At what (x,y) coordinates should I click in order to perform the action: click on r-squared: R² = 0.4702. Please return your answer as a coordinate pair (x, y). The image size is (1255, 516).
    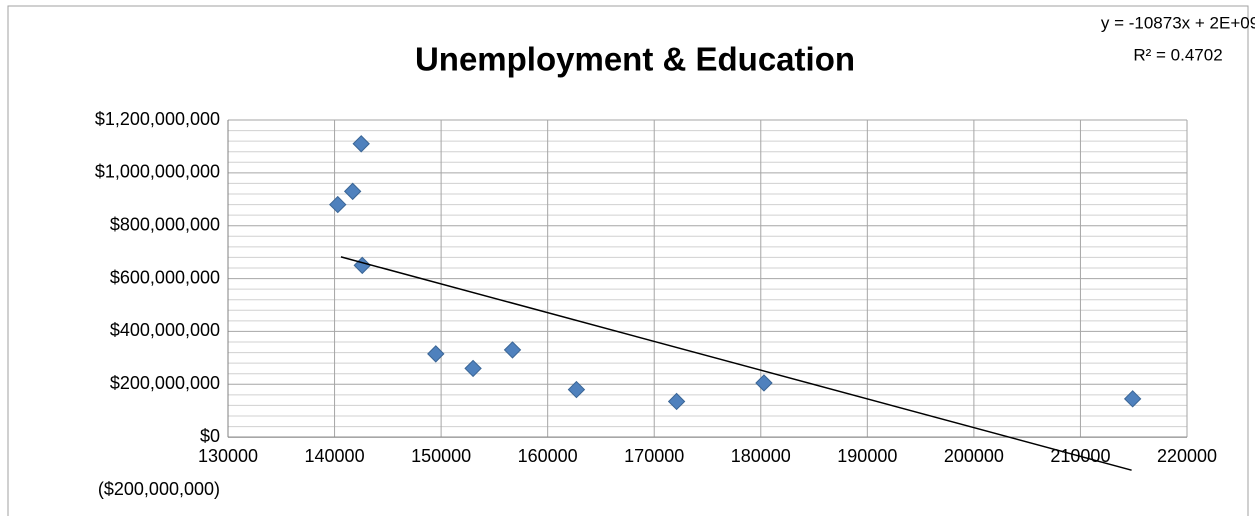
    Looking at the image, I should click on (1177, 54).